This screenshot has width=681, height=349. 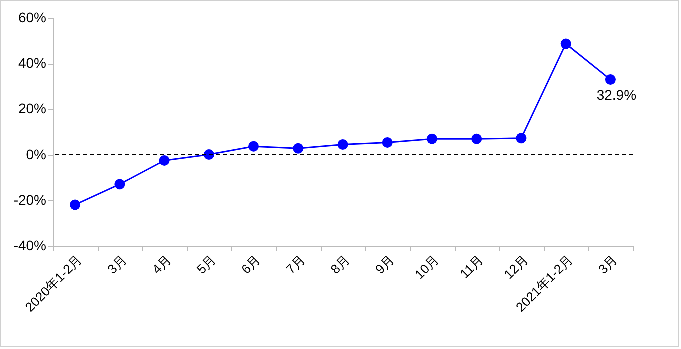 I want to click on y-tick-label: -40%, so click(x=30, y=246).